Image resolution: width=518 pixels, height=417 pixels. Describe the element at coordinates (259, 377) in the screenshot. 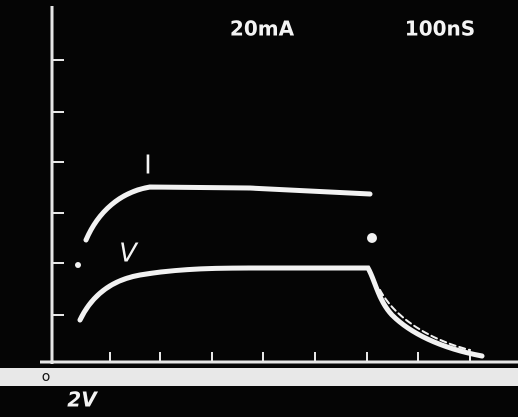

I see `bottom-strip` at that location.